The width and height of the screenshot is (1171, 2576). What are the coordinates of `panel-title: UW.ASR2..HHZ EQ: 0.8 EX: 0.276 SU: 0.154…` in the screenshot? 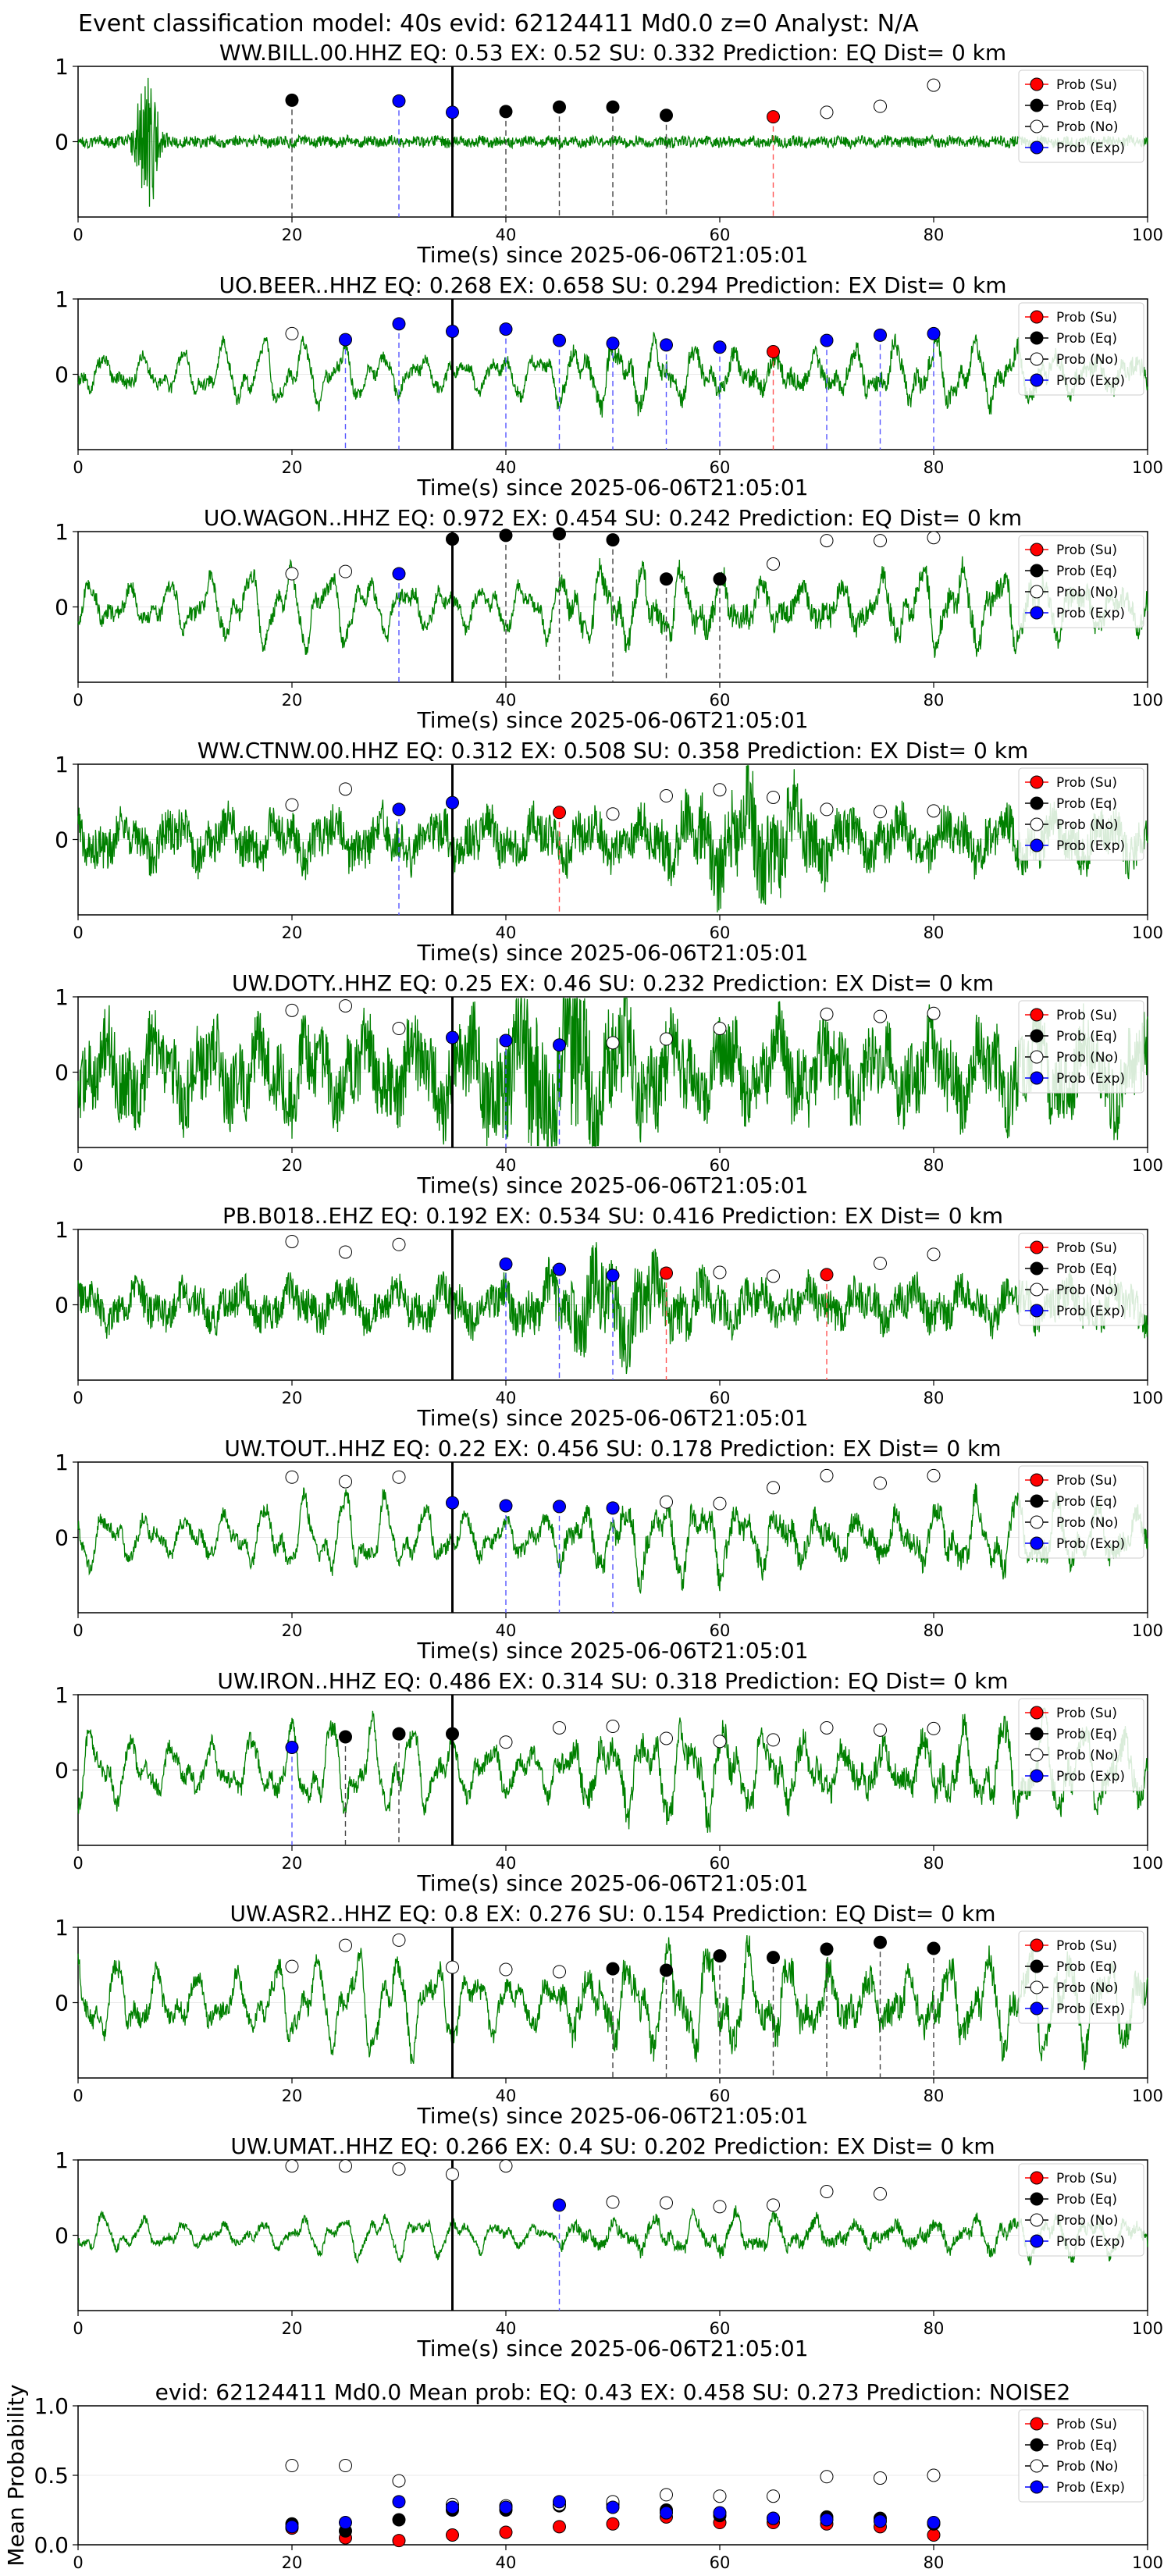 It's located at (612, 1914).